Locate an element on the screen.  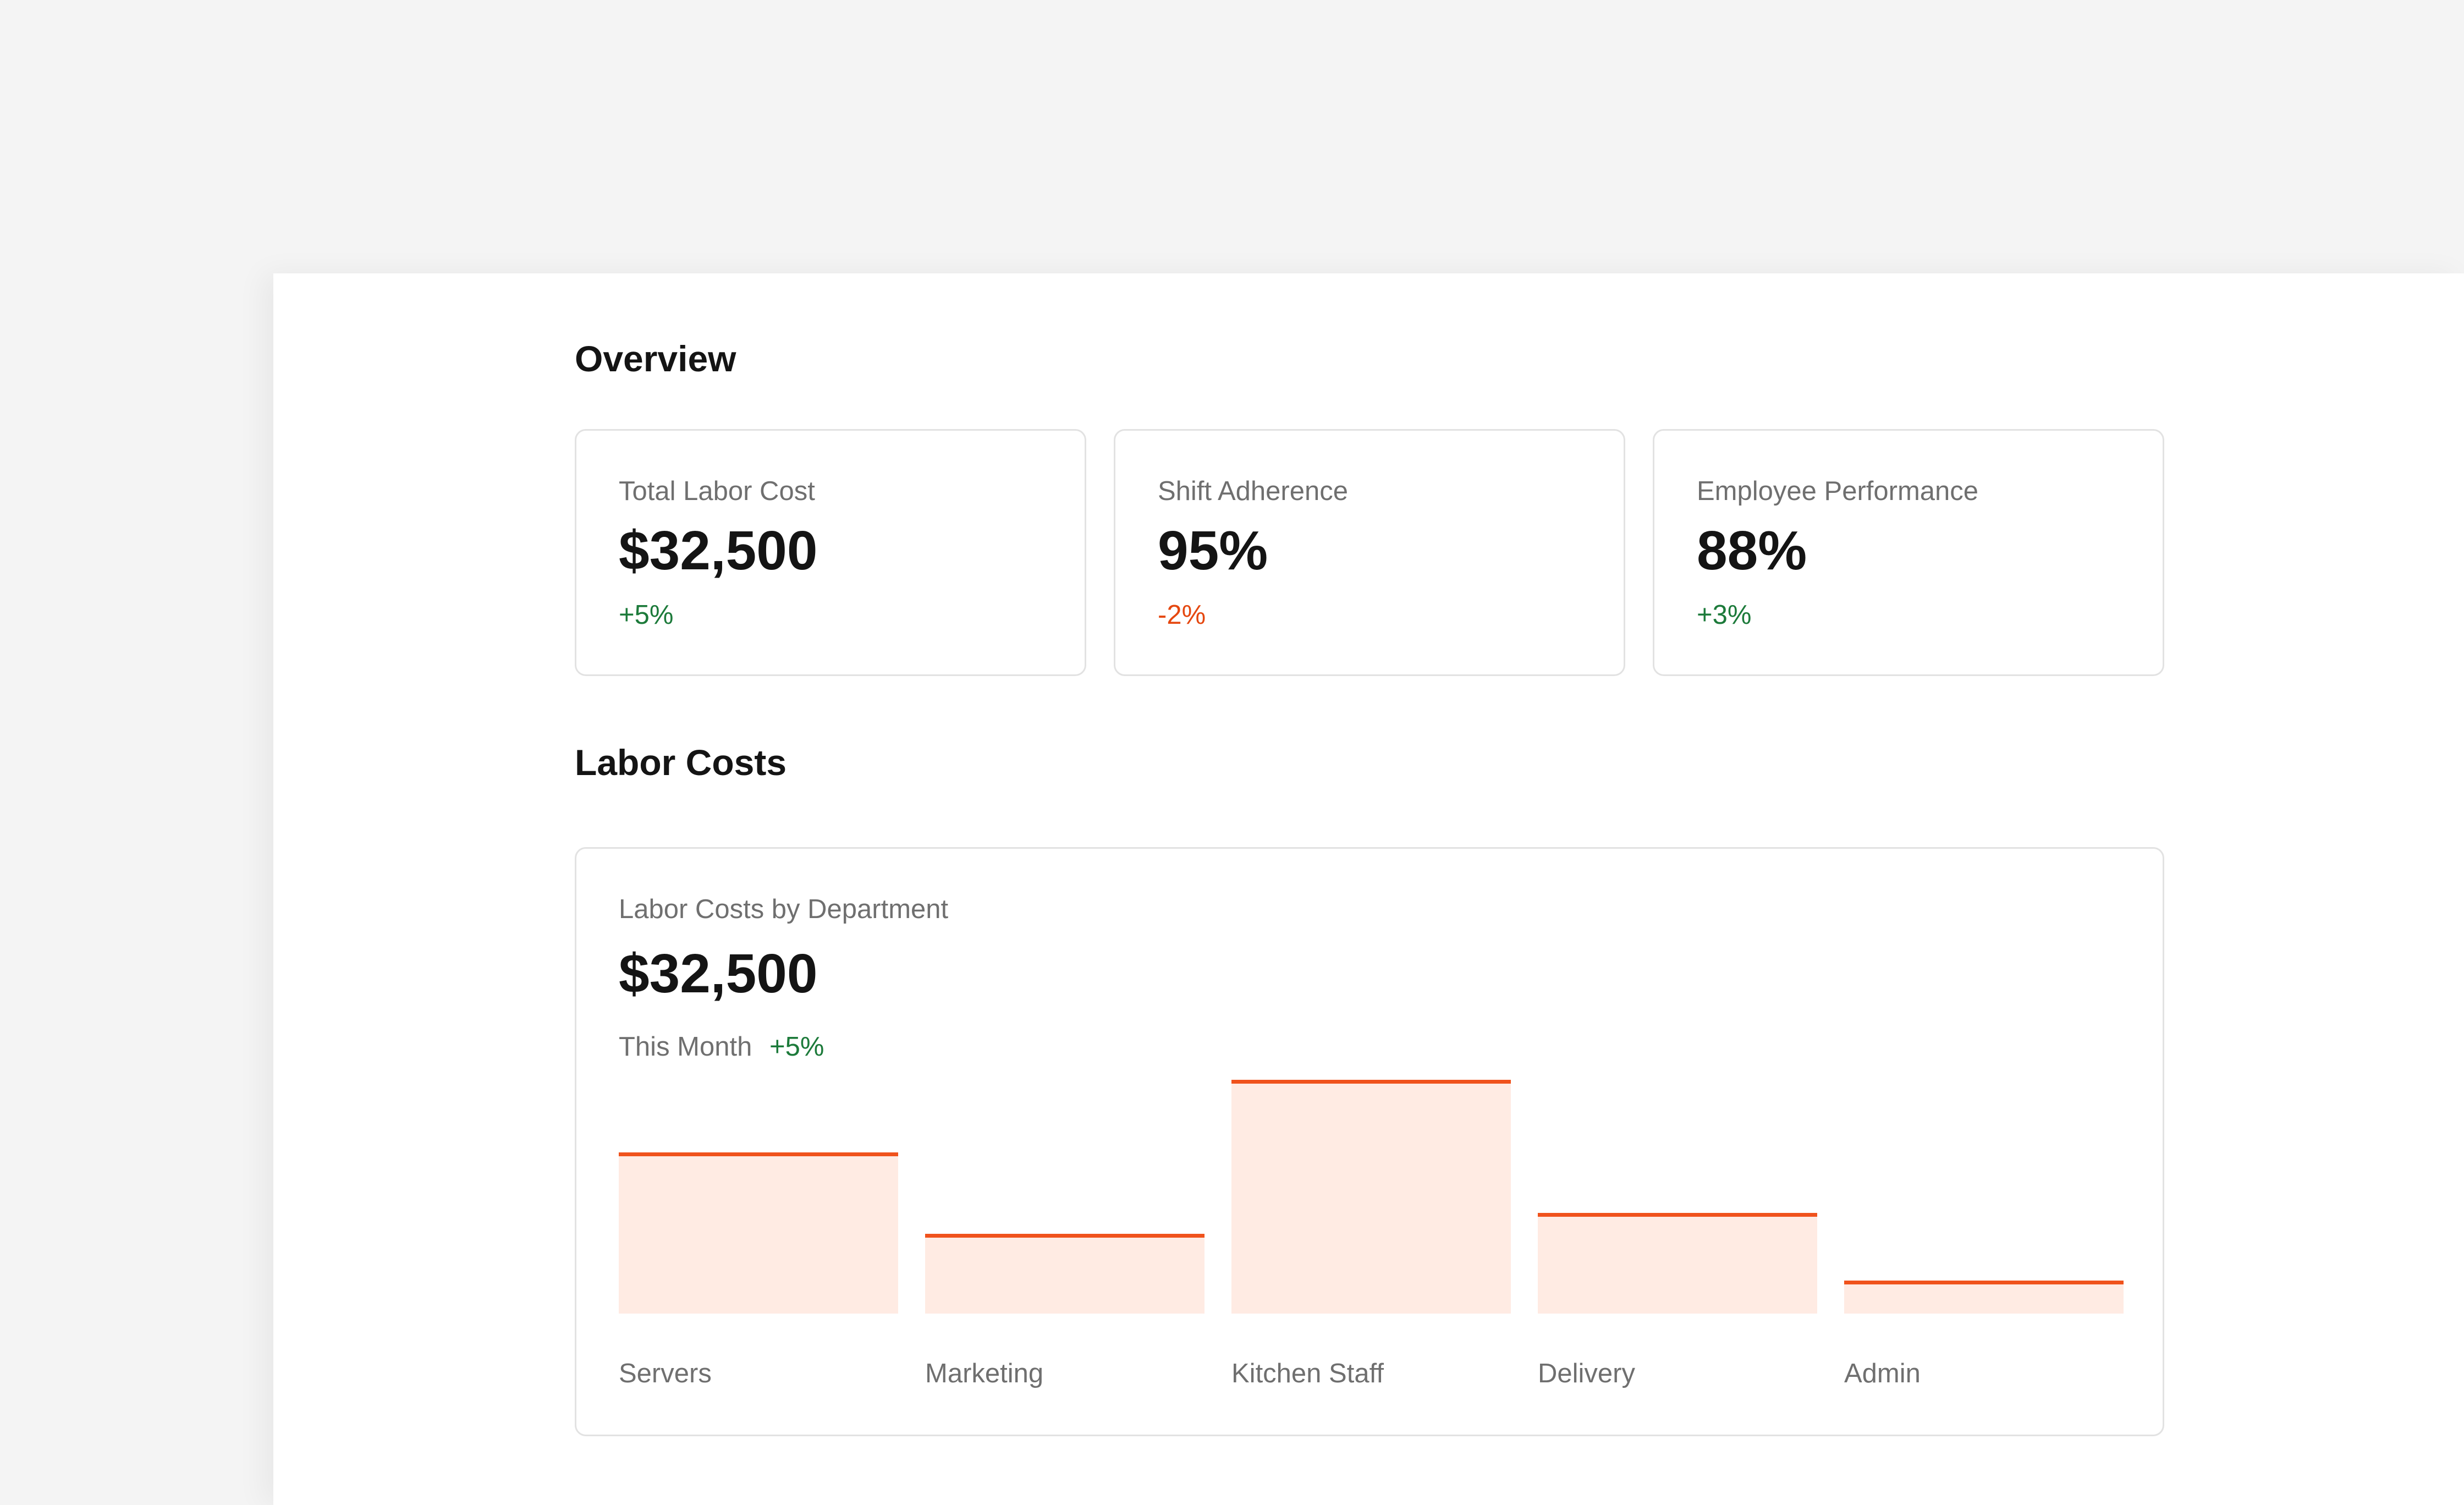
category-label: Marketing is located at coordinates (985, 1373).